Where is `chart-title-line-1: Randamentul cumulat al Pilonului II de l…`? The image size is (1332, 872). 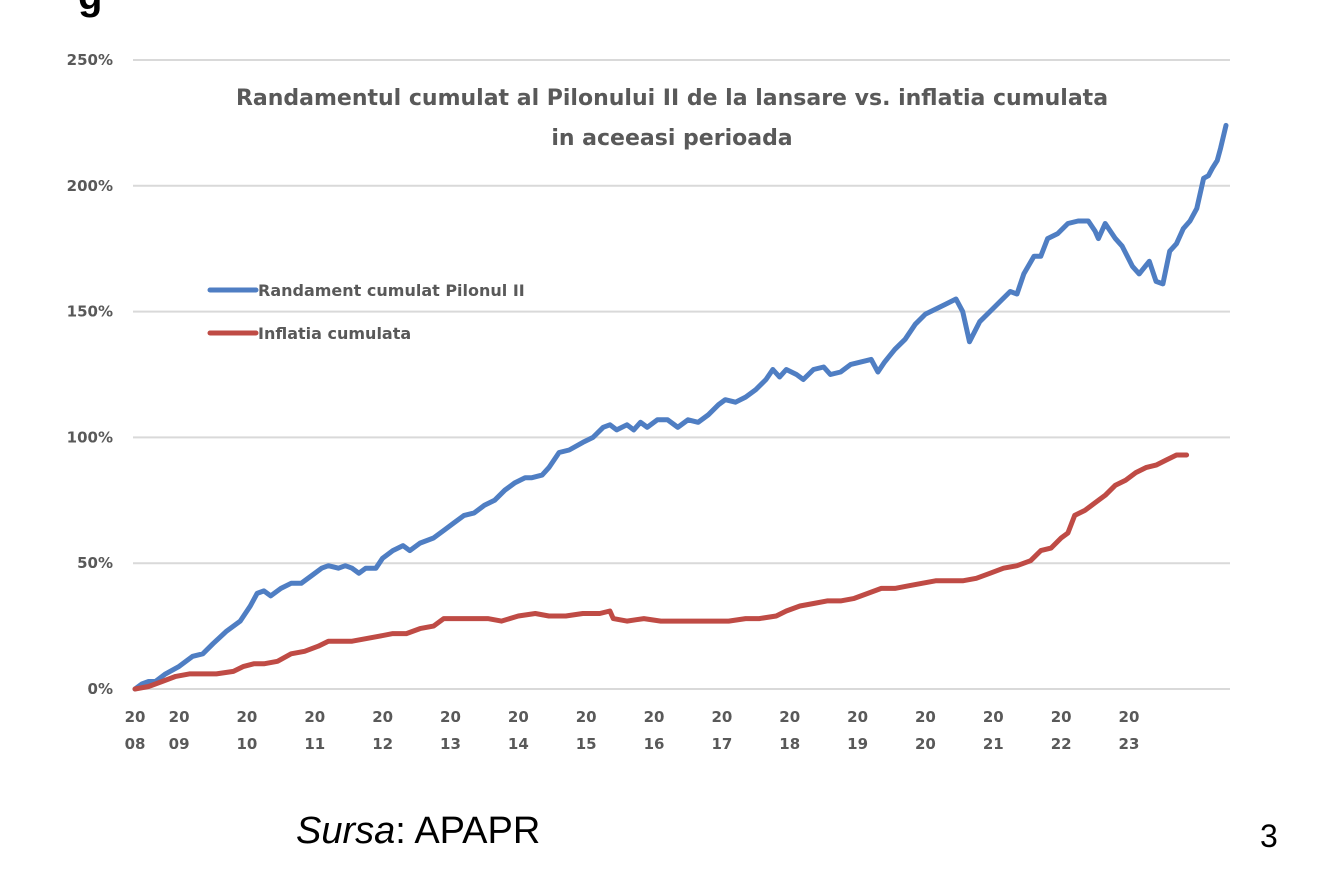 chart-title-line-1: Randamentul cumulat al Pilonului II de l… is located at coordinates (672, 98).